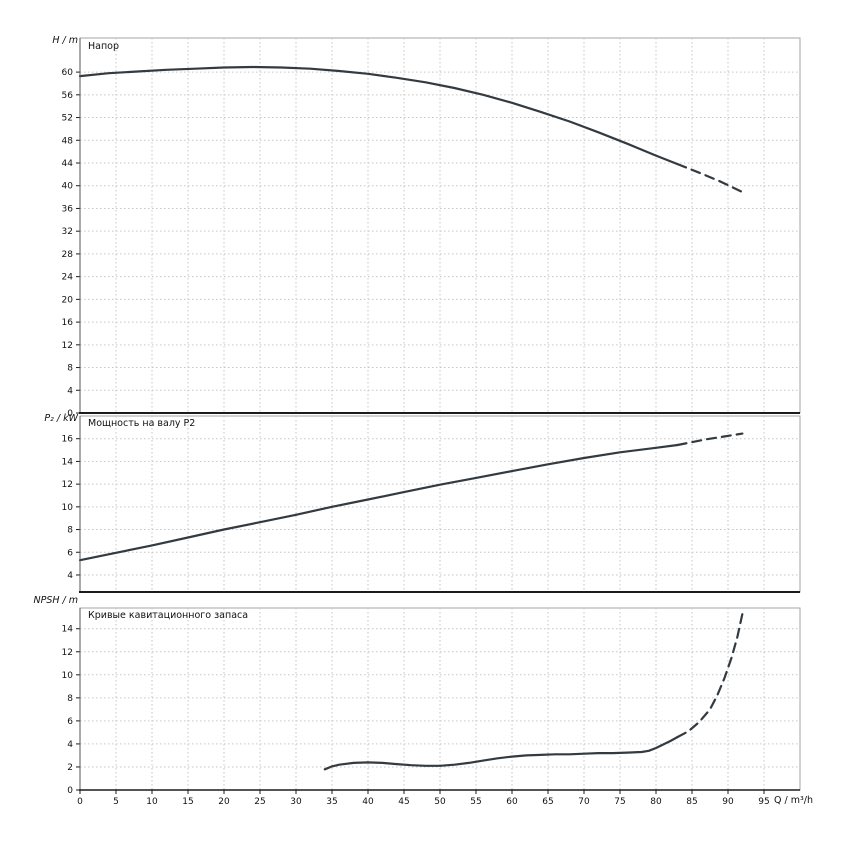 The width and height of the screenshot is (850, 850). I want to click on curve-H, so click(378, 115).